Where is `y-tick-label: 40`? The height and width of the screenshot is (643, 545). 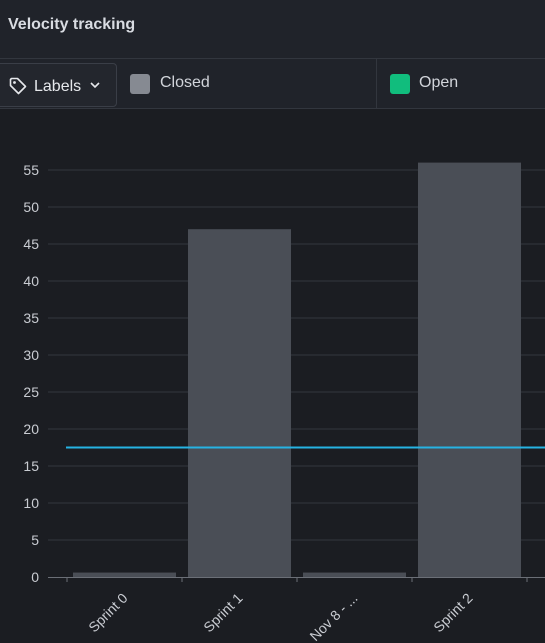 y-tick-label: 40 is located at coordinates (31, 281).